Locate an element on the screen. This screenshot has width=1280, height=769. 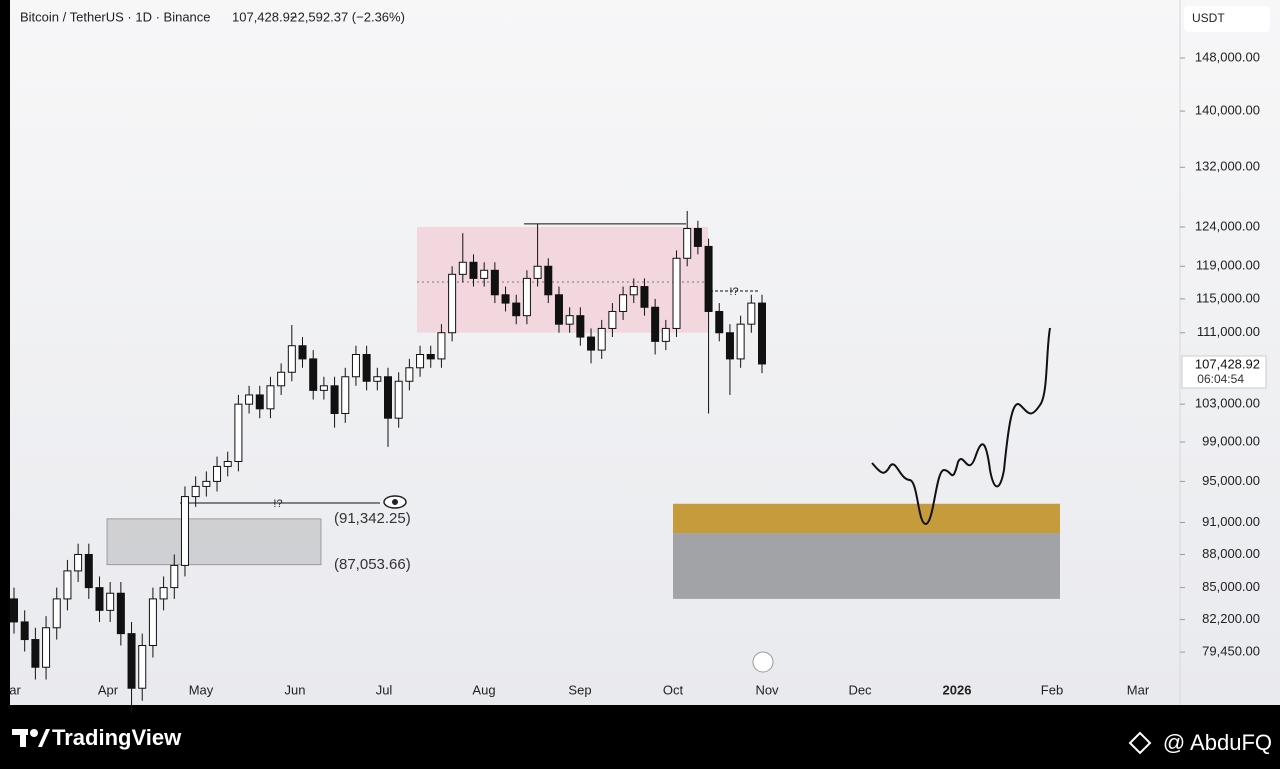
price-tag-value: 107,428.92 is located at coordinates (1227, 363).